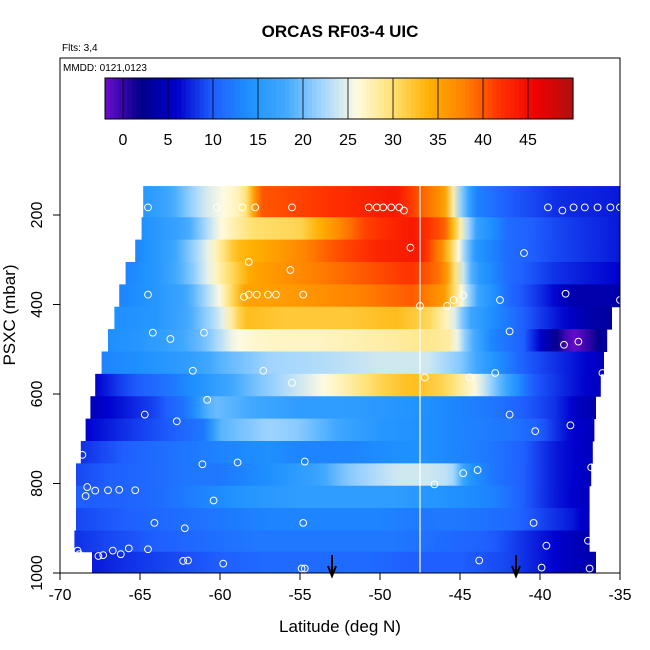 The height and width of the screenshot is (650, 650). What do you see at coordinates (379, 595) in the screenshot?
I see `x-tick-label: -50` at bounding box center [379, 595].